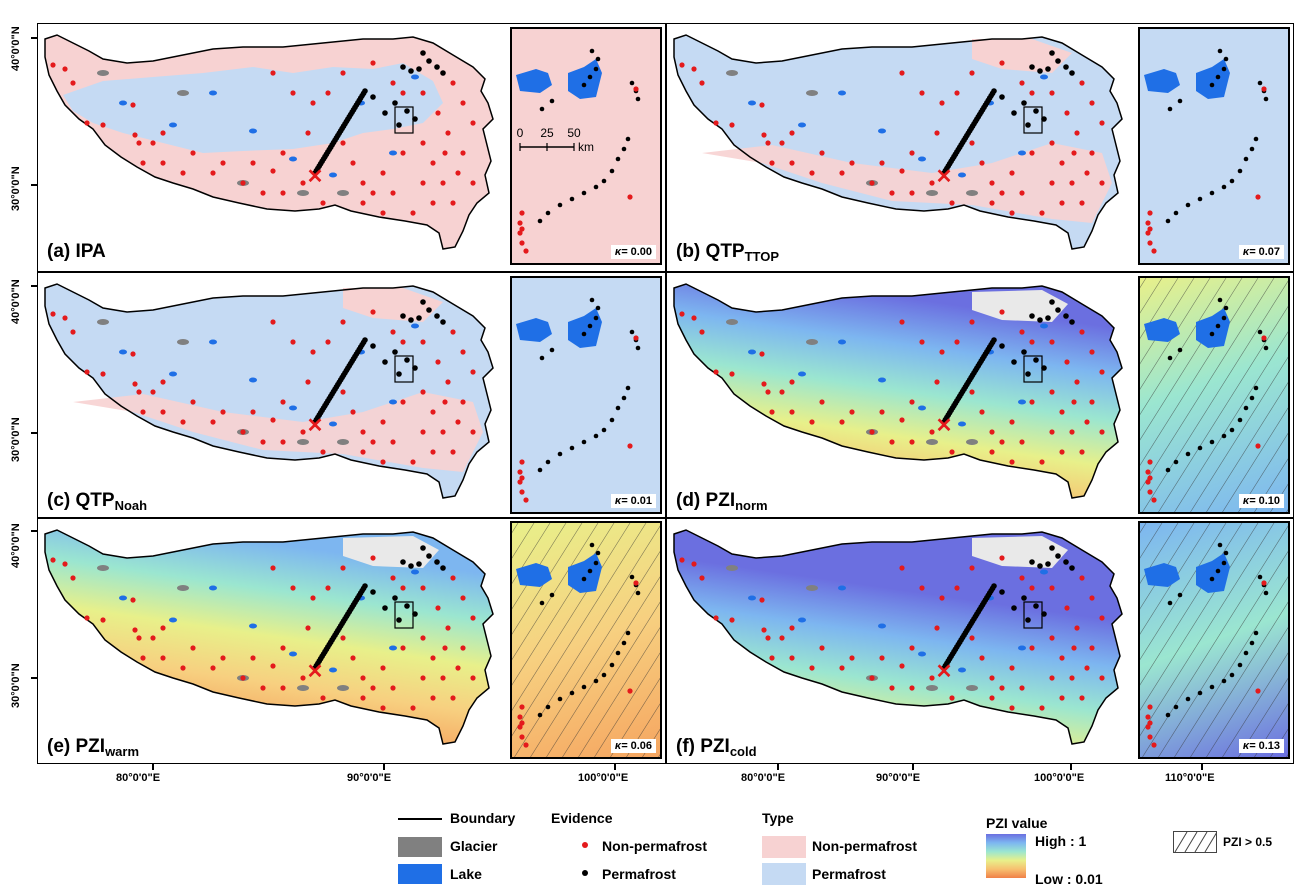 The width and height of the screenshot is (1296, 888). I want to click on y-axis-label-40n-row2: 40°0'0"N, so click(16, 301).